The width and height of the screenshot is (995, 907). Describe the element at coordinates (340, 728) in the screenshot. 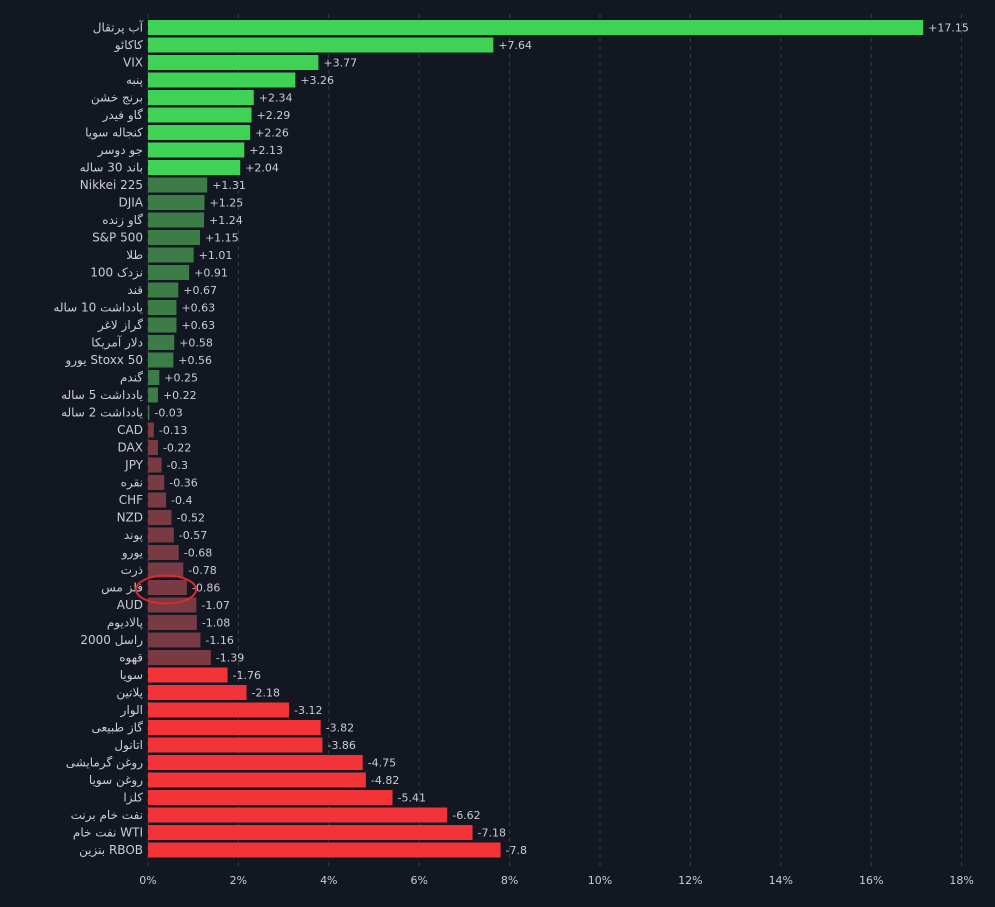

I see `value-label: -3.82` at that location.